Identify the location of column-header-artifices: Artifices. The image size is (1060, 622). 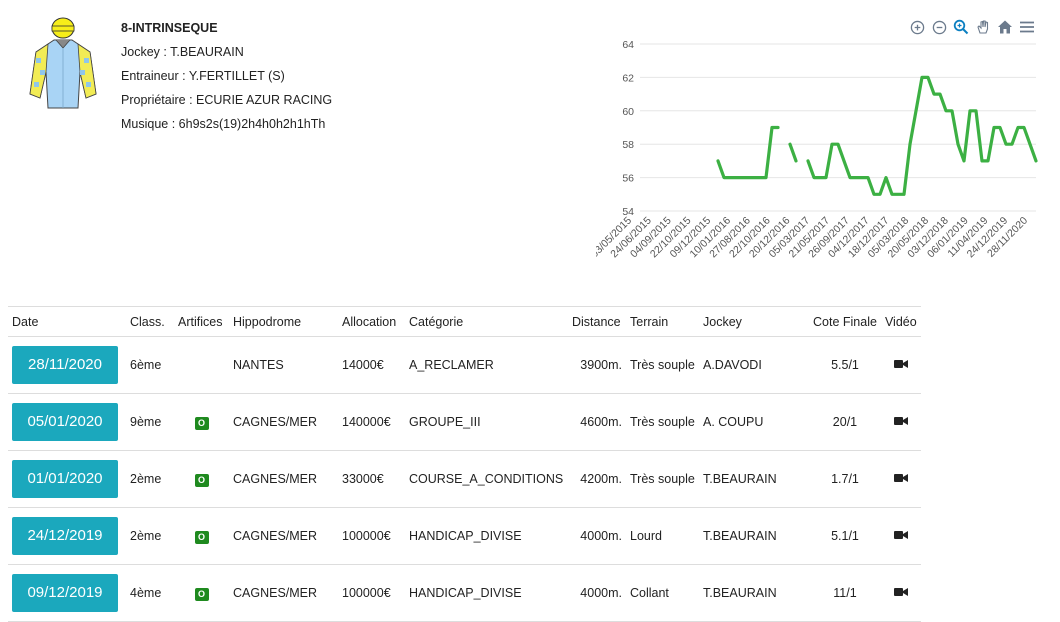
(201, 321).